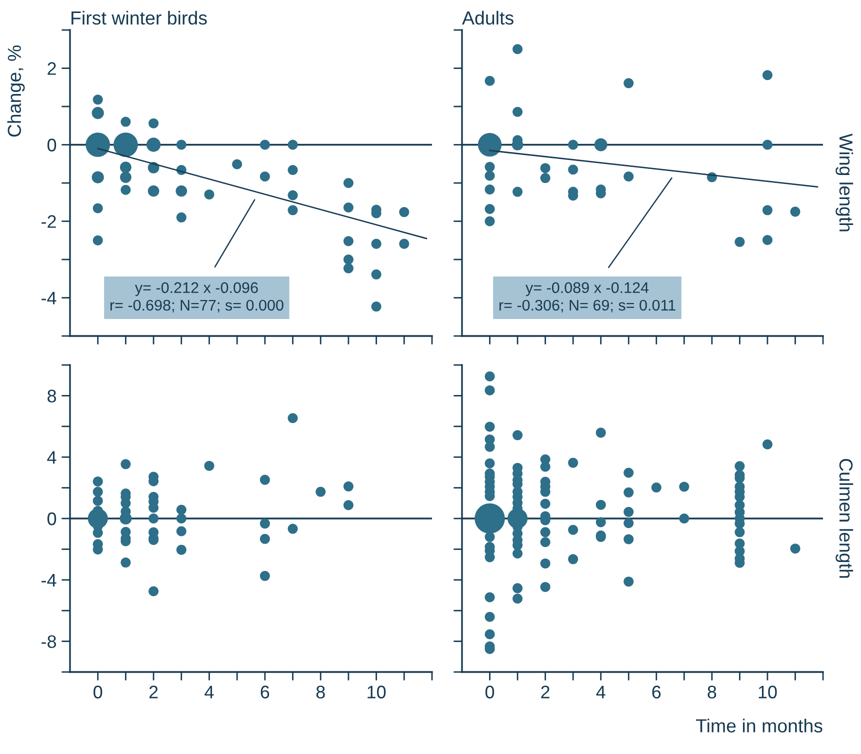 Image resolution: width=861 pixels, height=754 pixels. Describe the element at coordinates (52, 68) in the screenshot. I see `y-tick-label: 2` at that location.